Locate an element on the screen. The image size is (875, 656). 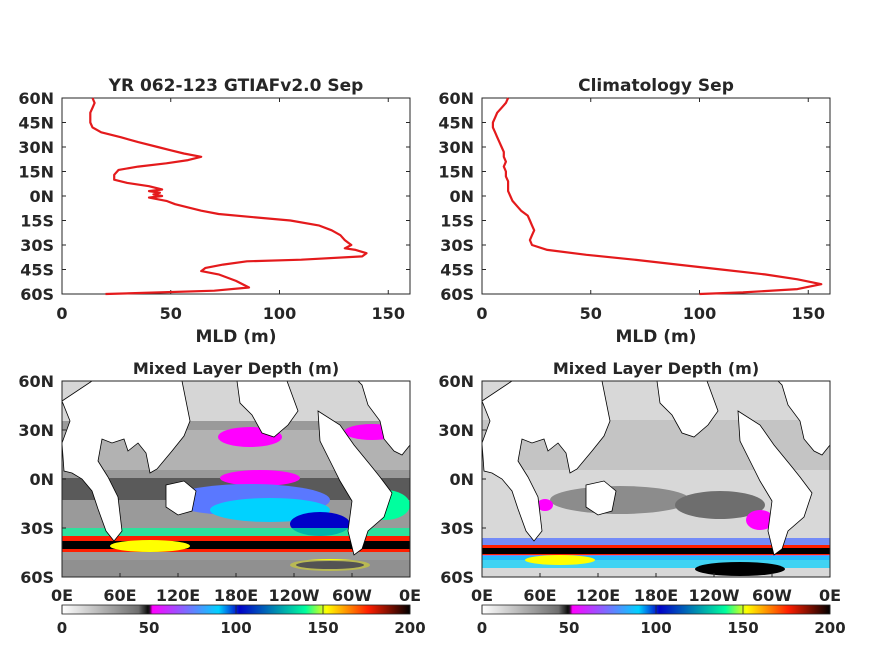
map-2-title: Mixed Layer Depth (m) is located at coordinates (656, 368).